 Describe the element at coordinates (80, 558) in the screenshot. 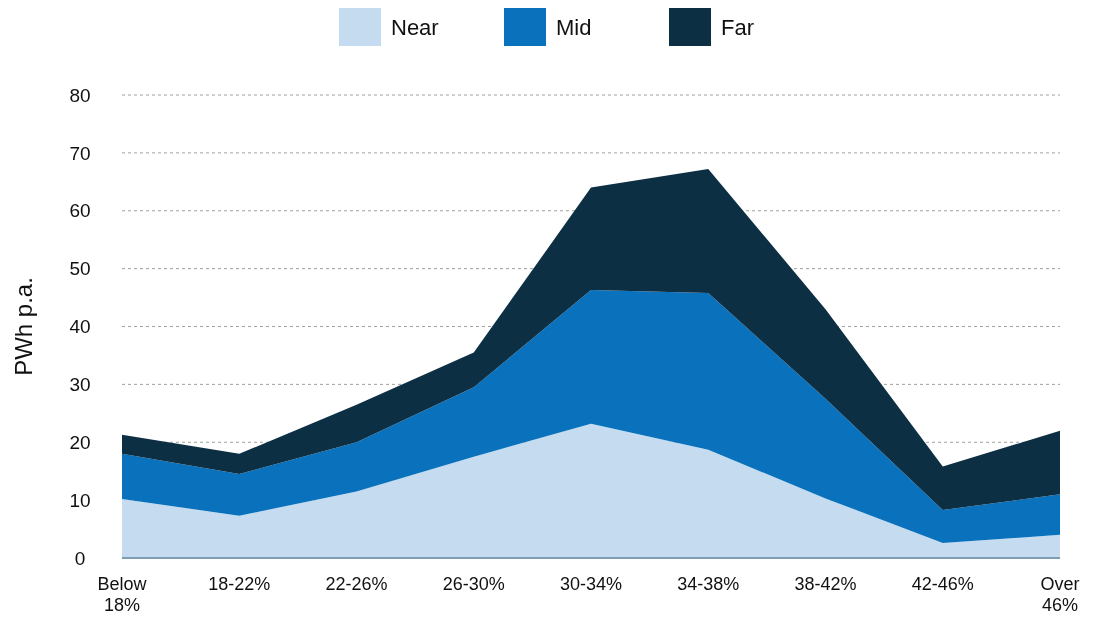

I see `y-tick-label: 0` at that location.